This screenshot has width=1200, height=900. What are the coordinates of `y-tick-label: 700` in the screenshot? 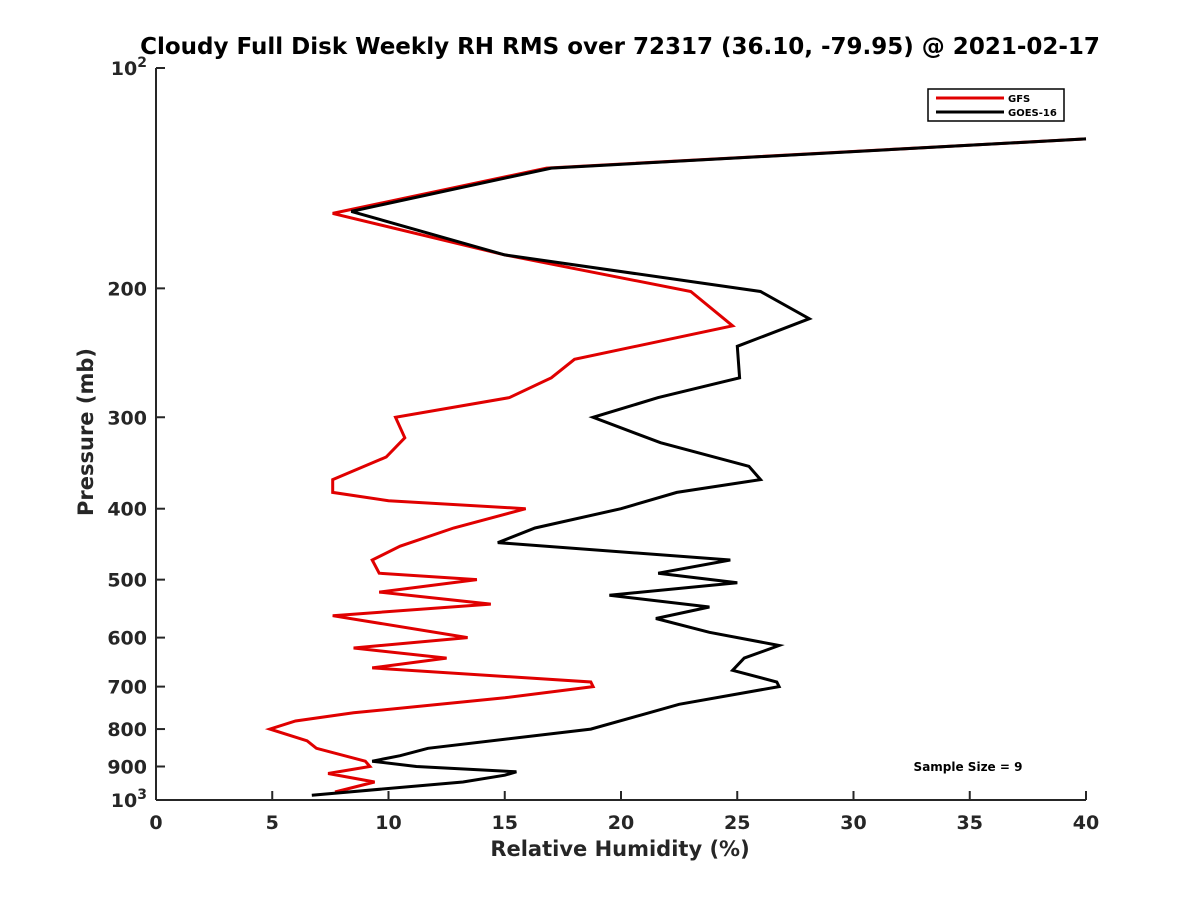 It's located at (127, 688).